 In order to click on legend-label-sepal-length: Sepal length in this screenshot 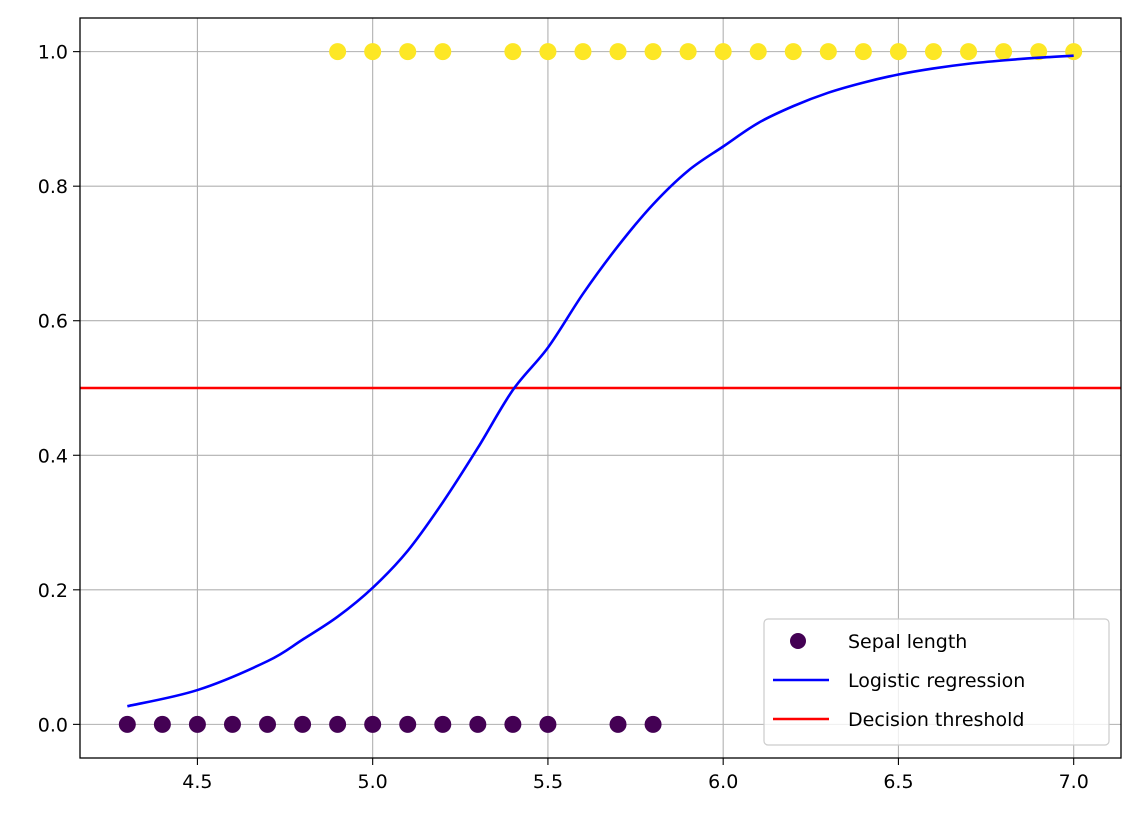, I will do `click(907, 642)`.